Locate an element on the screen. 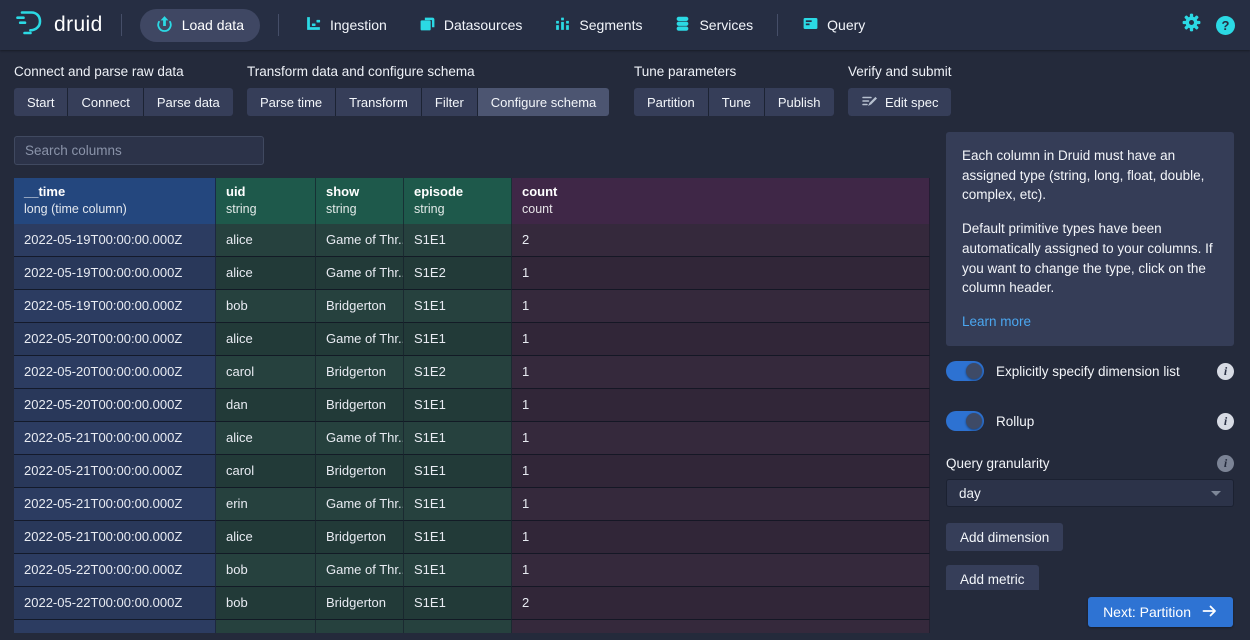 The width and height of the screenshot is (1250, 640). edit-spec-icon is located at coordinates (869, 102).